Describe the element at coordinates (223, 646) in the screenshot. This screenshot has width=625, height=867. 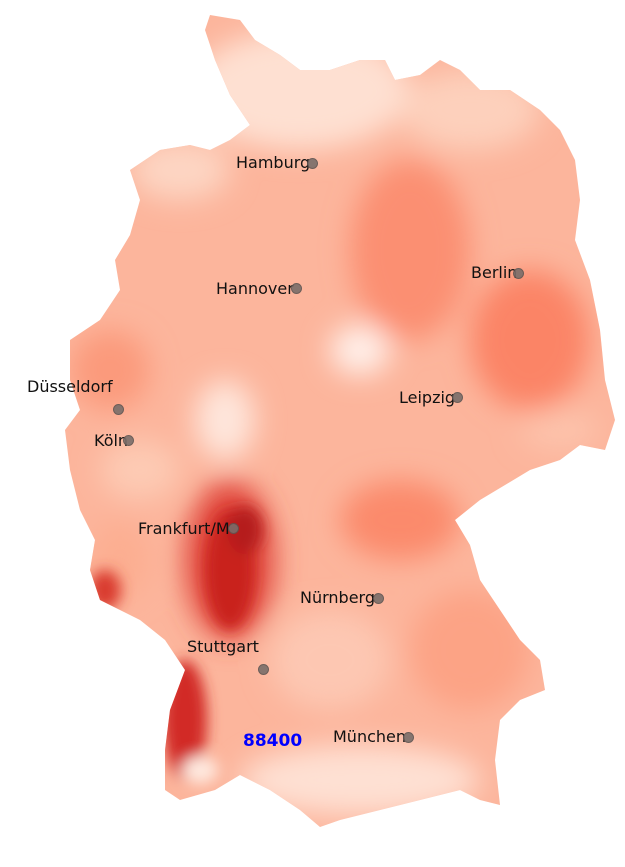
I see `city-label: Stuttgart` at that location.